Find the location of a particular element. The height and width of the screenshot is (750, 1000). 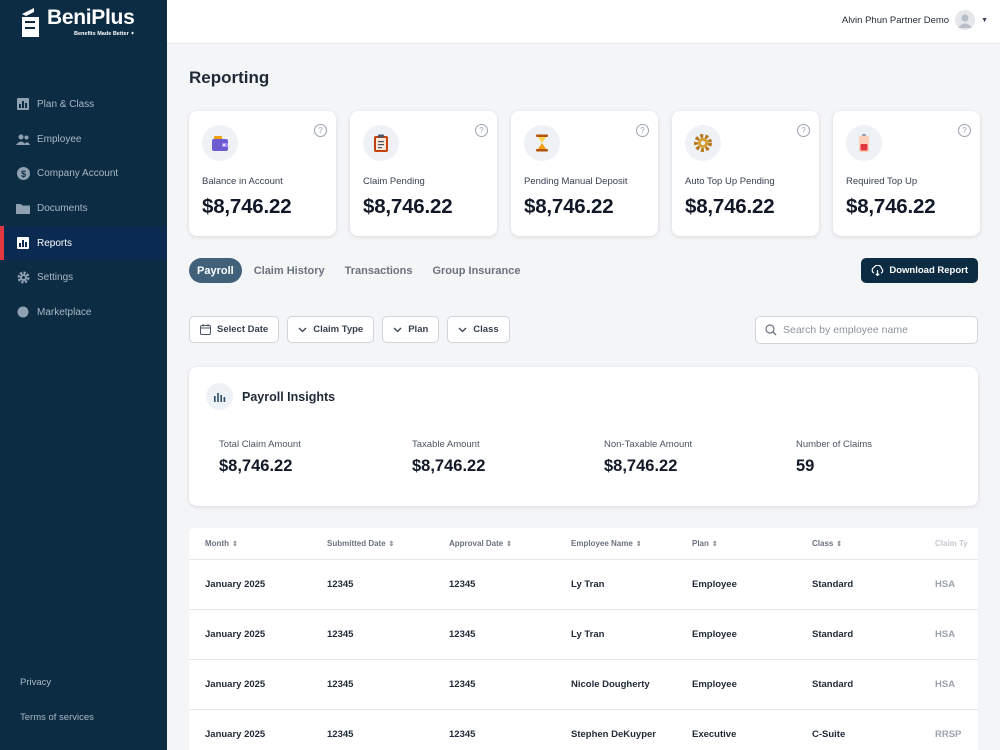

claim-type-filter: Claim Type is located at coordinates (331, 329).